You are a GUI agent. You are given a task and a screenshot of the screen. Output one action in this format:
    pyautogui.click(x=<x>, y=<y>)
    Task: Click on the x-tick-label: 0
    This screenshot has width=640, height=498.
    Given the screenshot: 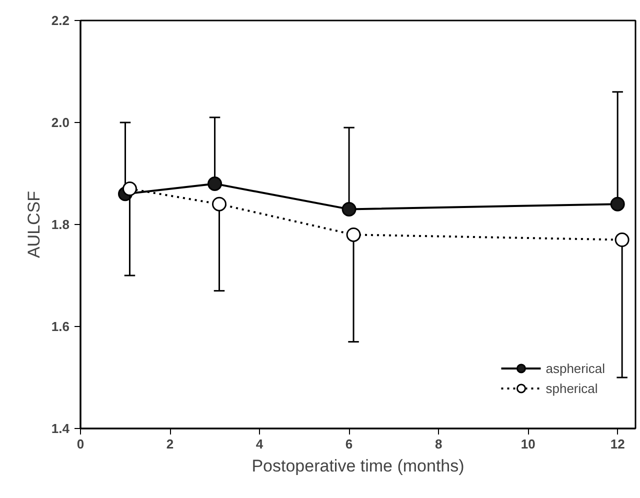 What is the action you would take?
    pyautogui.click(x=80, y=444)
    